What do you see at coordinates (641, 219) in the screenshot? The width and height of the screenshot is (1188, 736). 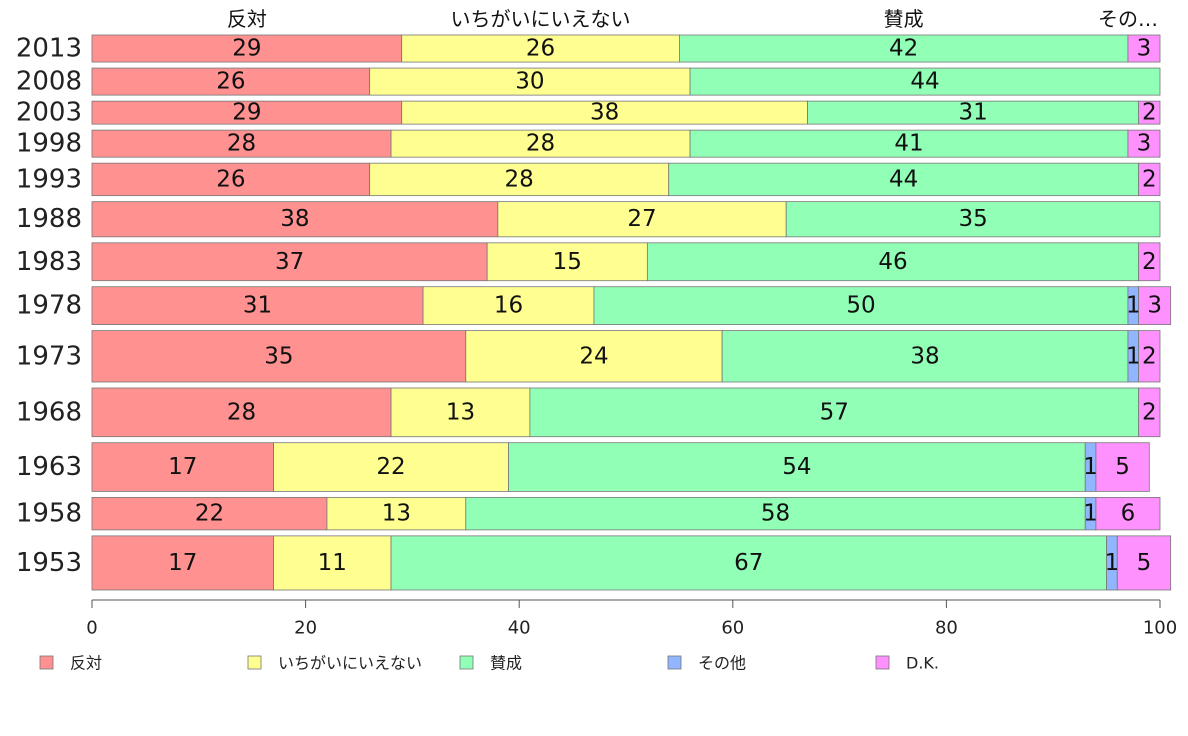 I see `data-label: 27` at bounding box center [641, 219].